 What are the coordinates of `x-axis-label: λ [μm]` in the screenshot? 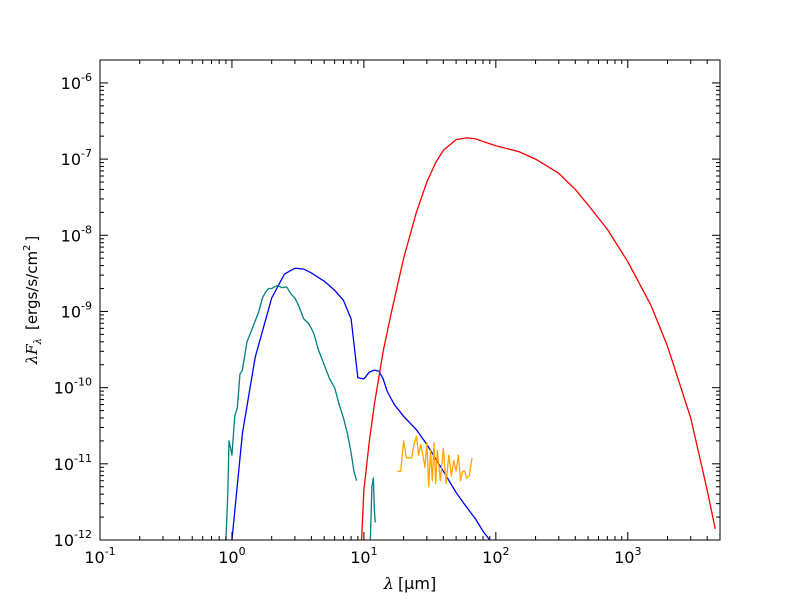 It's located at (409, 583).